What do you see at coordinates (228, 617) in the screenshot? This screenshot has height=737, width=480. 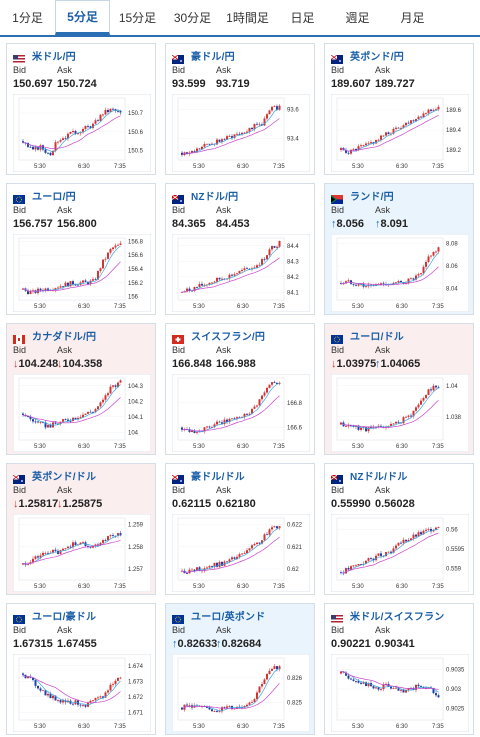 I see `currency-pair-link: ユーロ/英ポンド` at bounding box center [228, 617].